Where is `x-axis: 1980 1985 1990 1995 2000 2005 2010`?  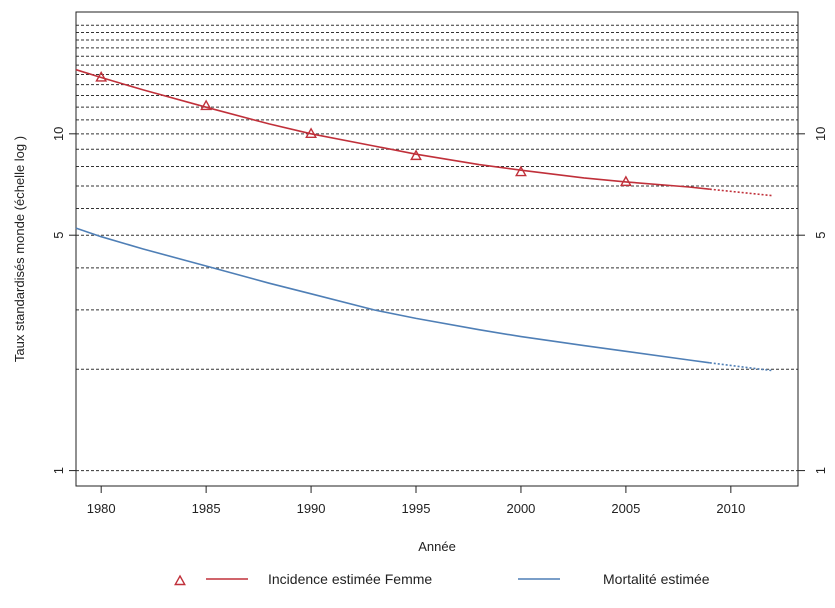 x-axis: 1980 1985 1990 1995 2000 2005 2010 is located at coordinates (416, 501).